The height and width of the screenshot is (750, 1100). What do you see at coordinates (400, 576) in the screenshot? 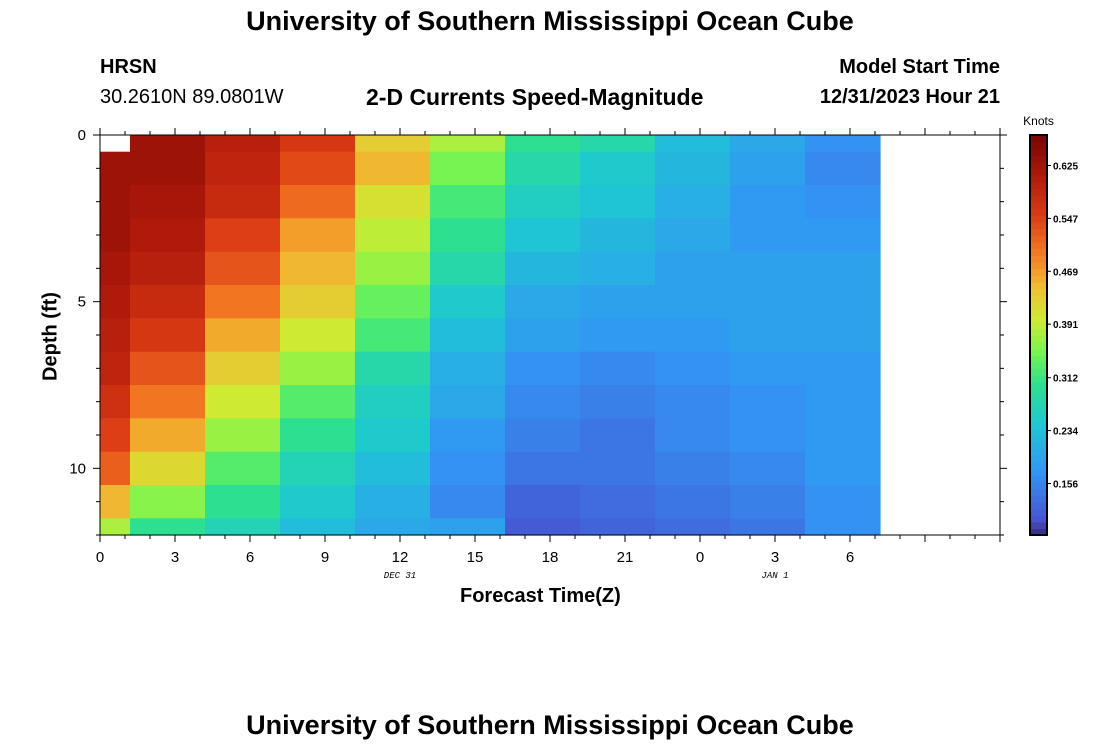
I see `date-label: DEC 31` at bounding box center [400, 576].